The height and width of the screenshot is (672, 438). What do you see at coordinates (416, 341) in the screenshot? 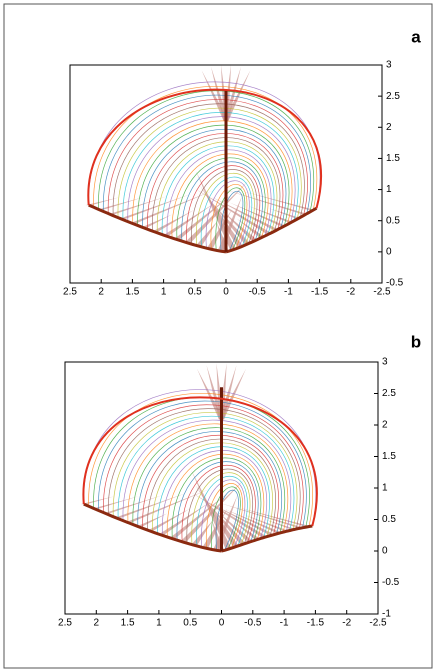
I see `panel-label: b` at bounding box center [416, 341].